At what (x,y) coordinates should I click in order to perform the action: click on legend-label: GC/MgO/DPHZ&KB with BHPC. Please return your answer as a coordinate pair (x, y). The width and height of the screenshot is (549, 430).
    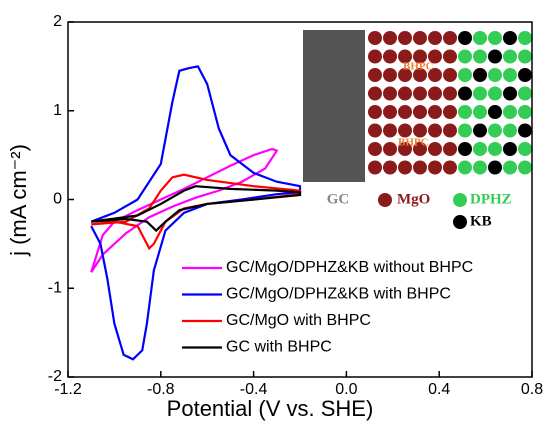
    Looking at the image, I should click on (338, 294).